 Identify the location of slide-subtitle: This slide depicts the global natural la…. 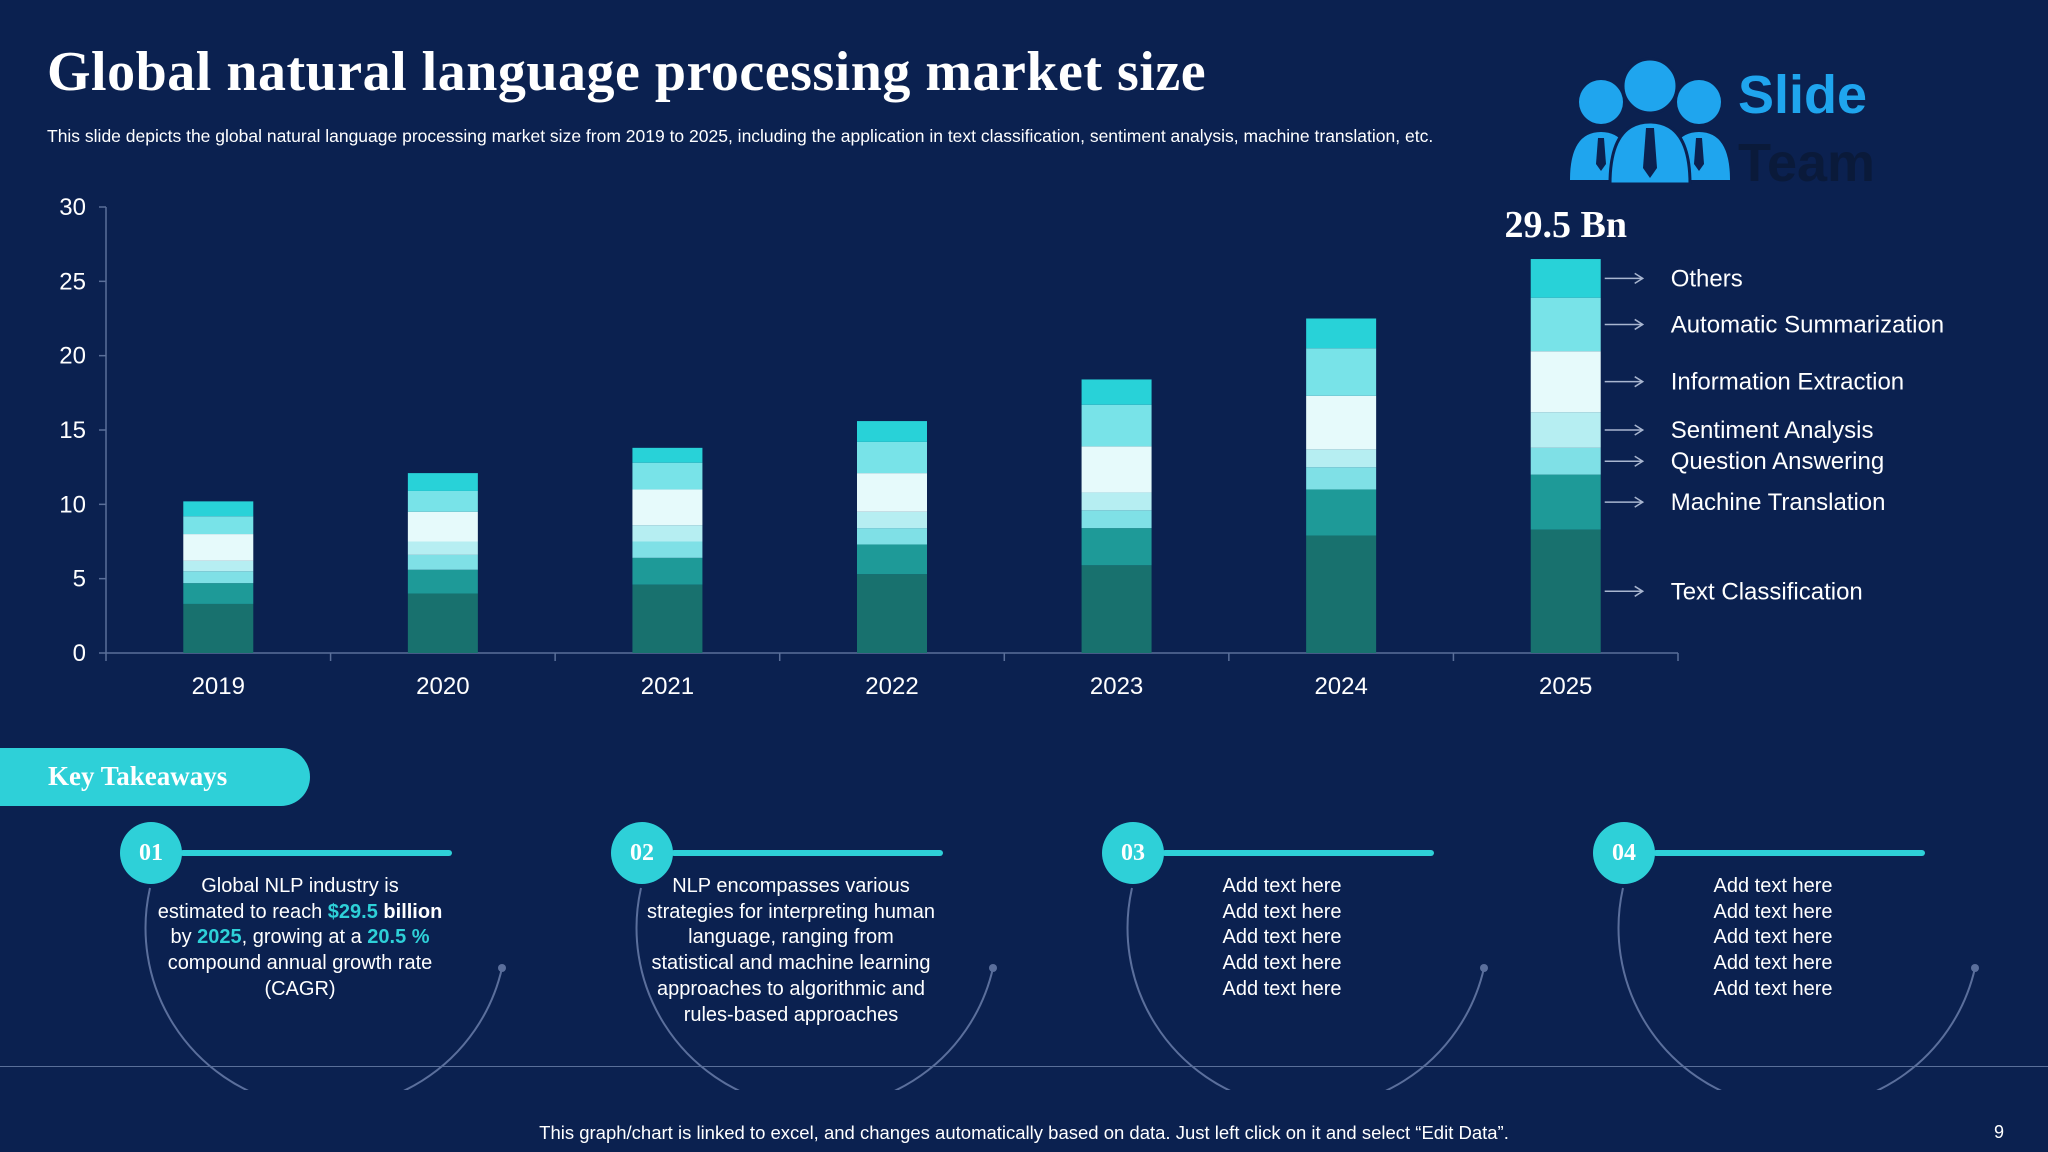
(740, 136).